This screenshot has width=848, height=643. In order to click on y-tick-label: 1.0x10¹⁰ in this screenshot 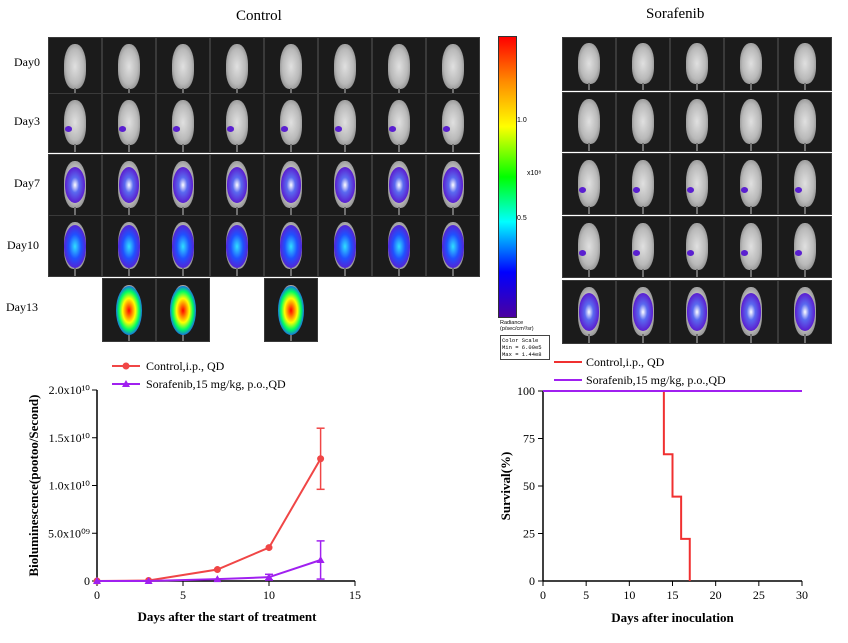, I will do `click(70, 486)`.